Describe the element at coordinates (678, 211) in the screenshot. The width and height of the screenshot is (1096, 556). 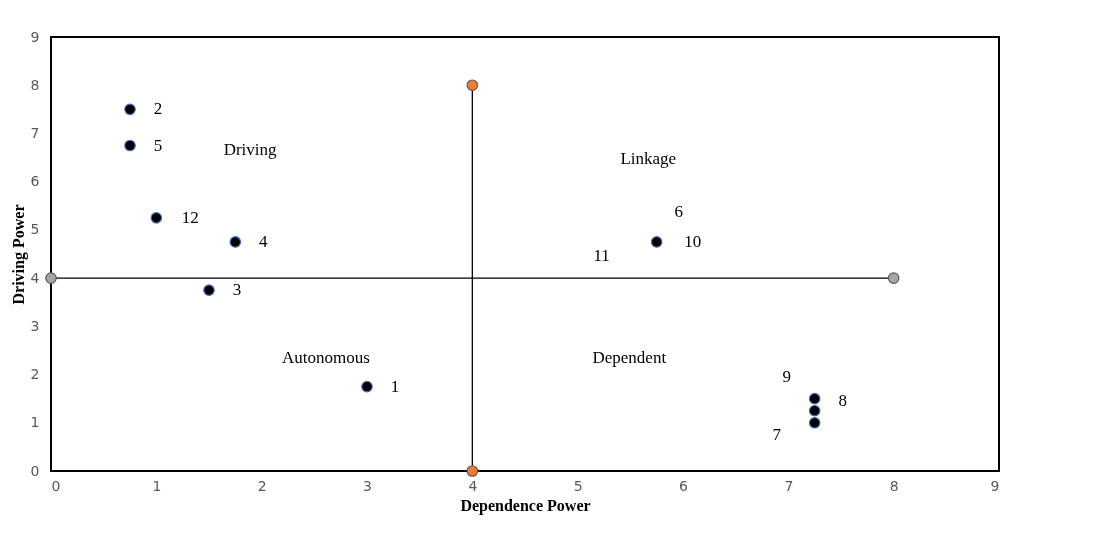
I see `annotation: 6` at that location.